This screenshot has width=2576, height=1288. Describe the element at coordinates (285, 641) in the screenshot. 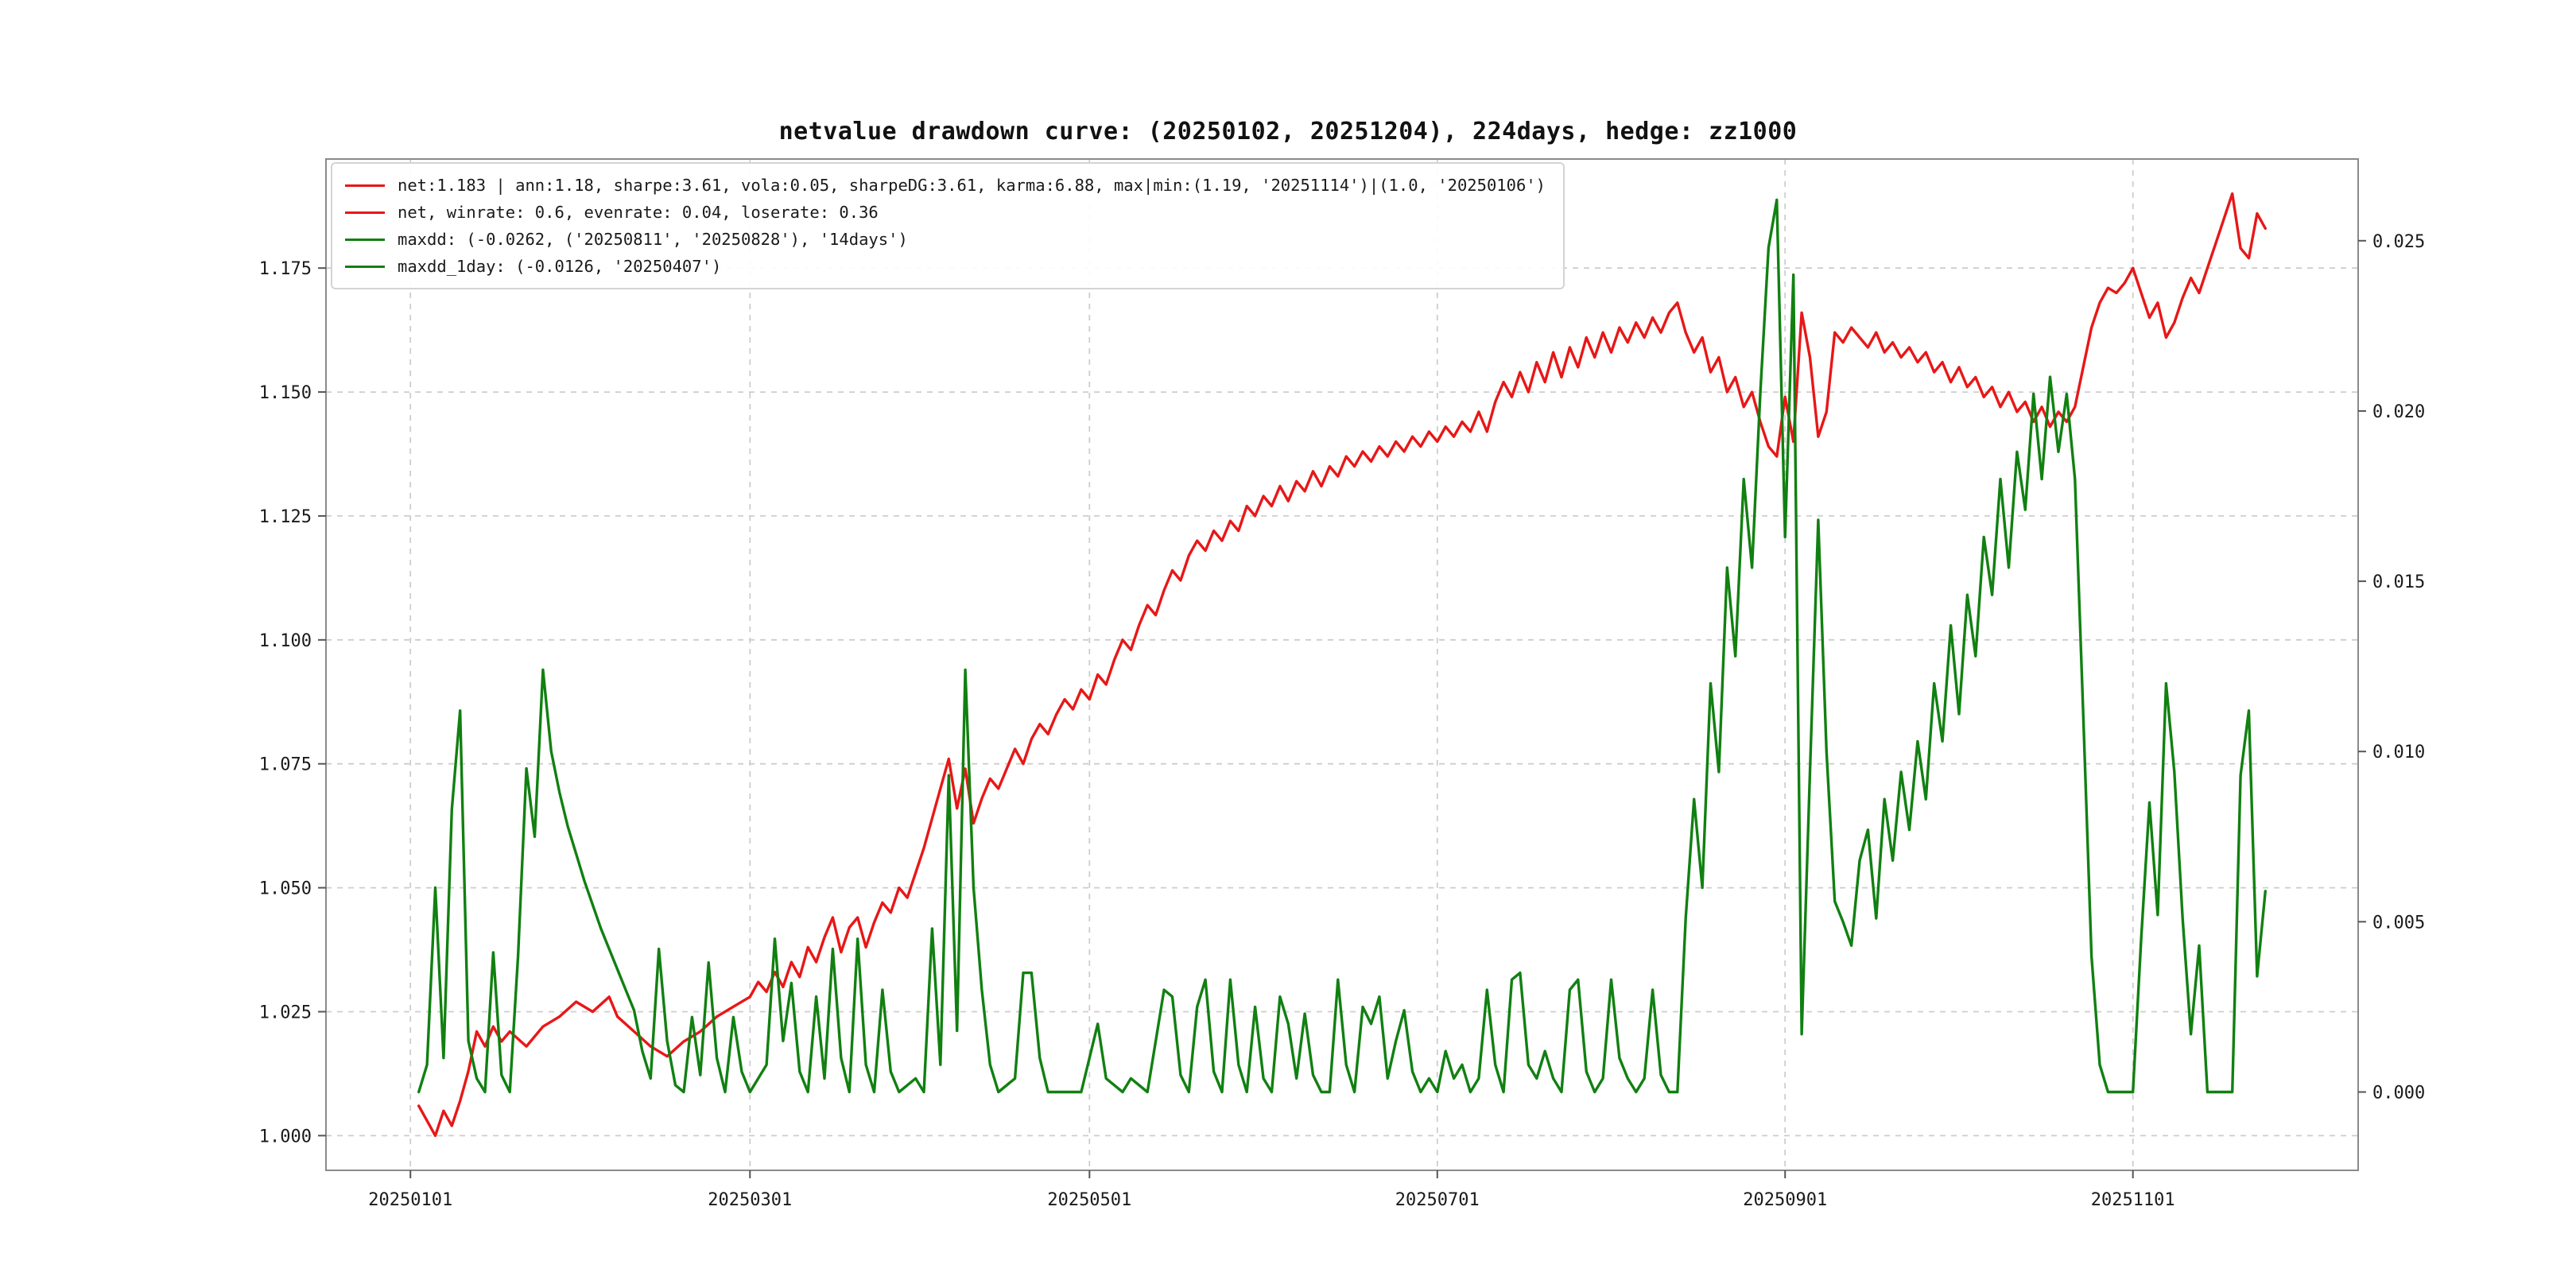

I see `y-left-tick-label: 1.100` at that location.